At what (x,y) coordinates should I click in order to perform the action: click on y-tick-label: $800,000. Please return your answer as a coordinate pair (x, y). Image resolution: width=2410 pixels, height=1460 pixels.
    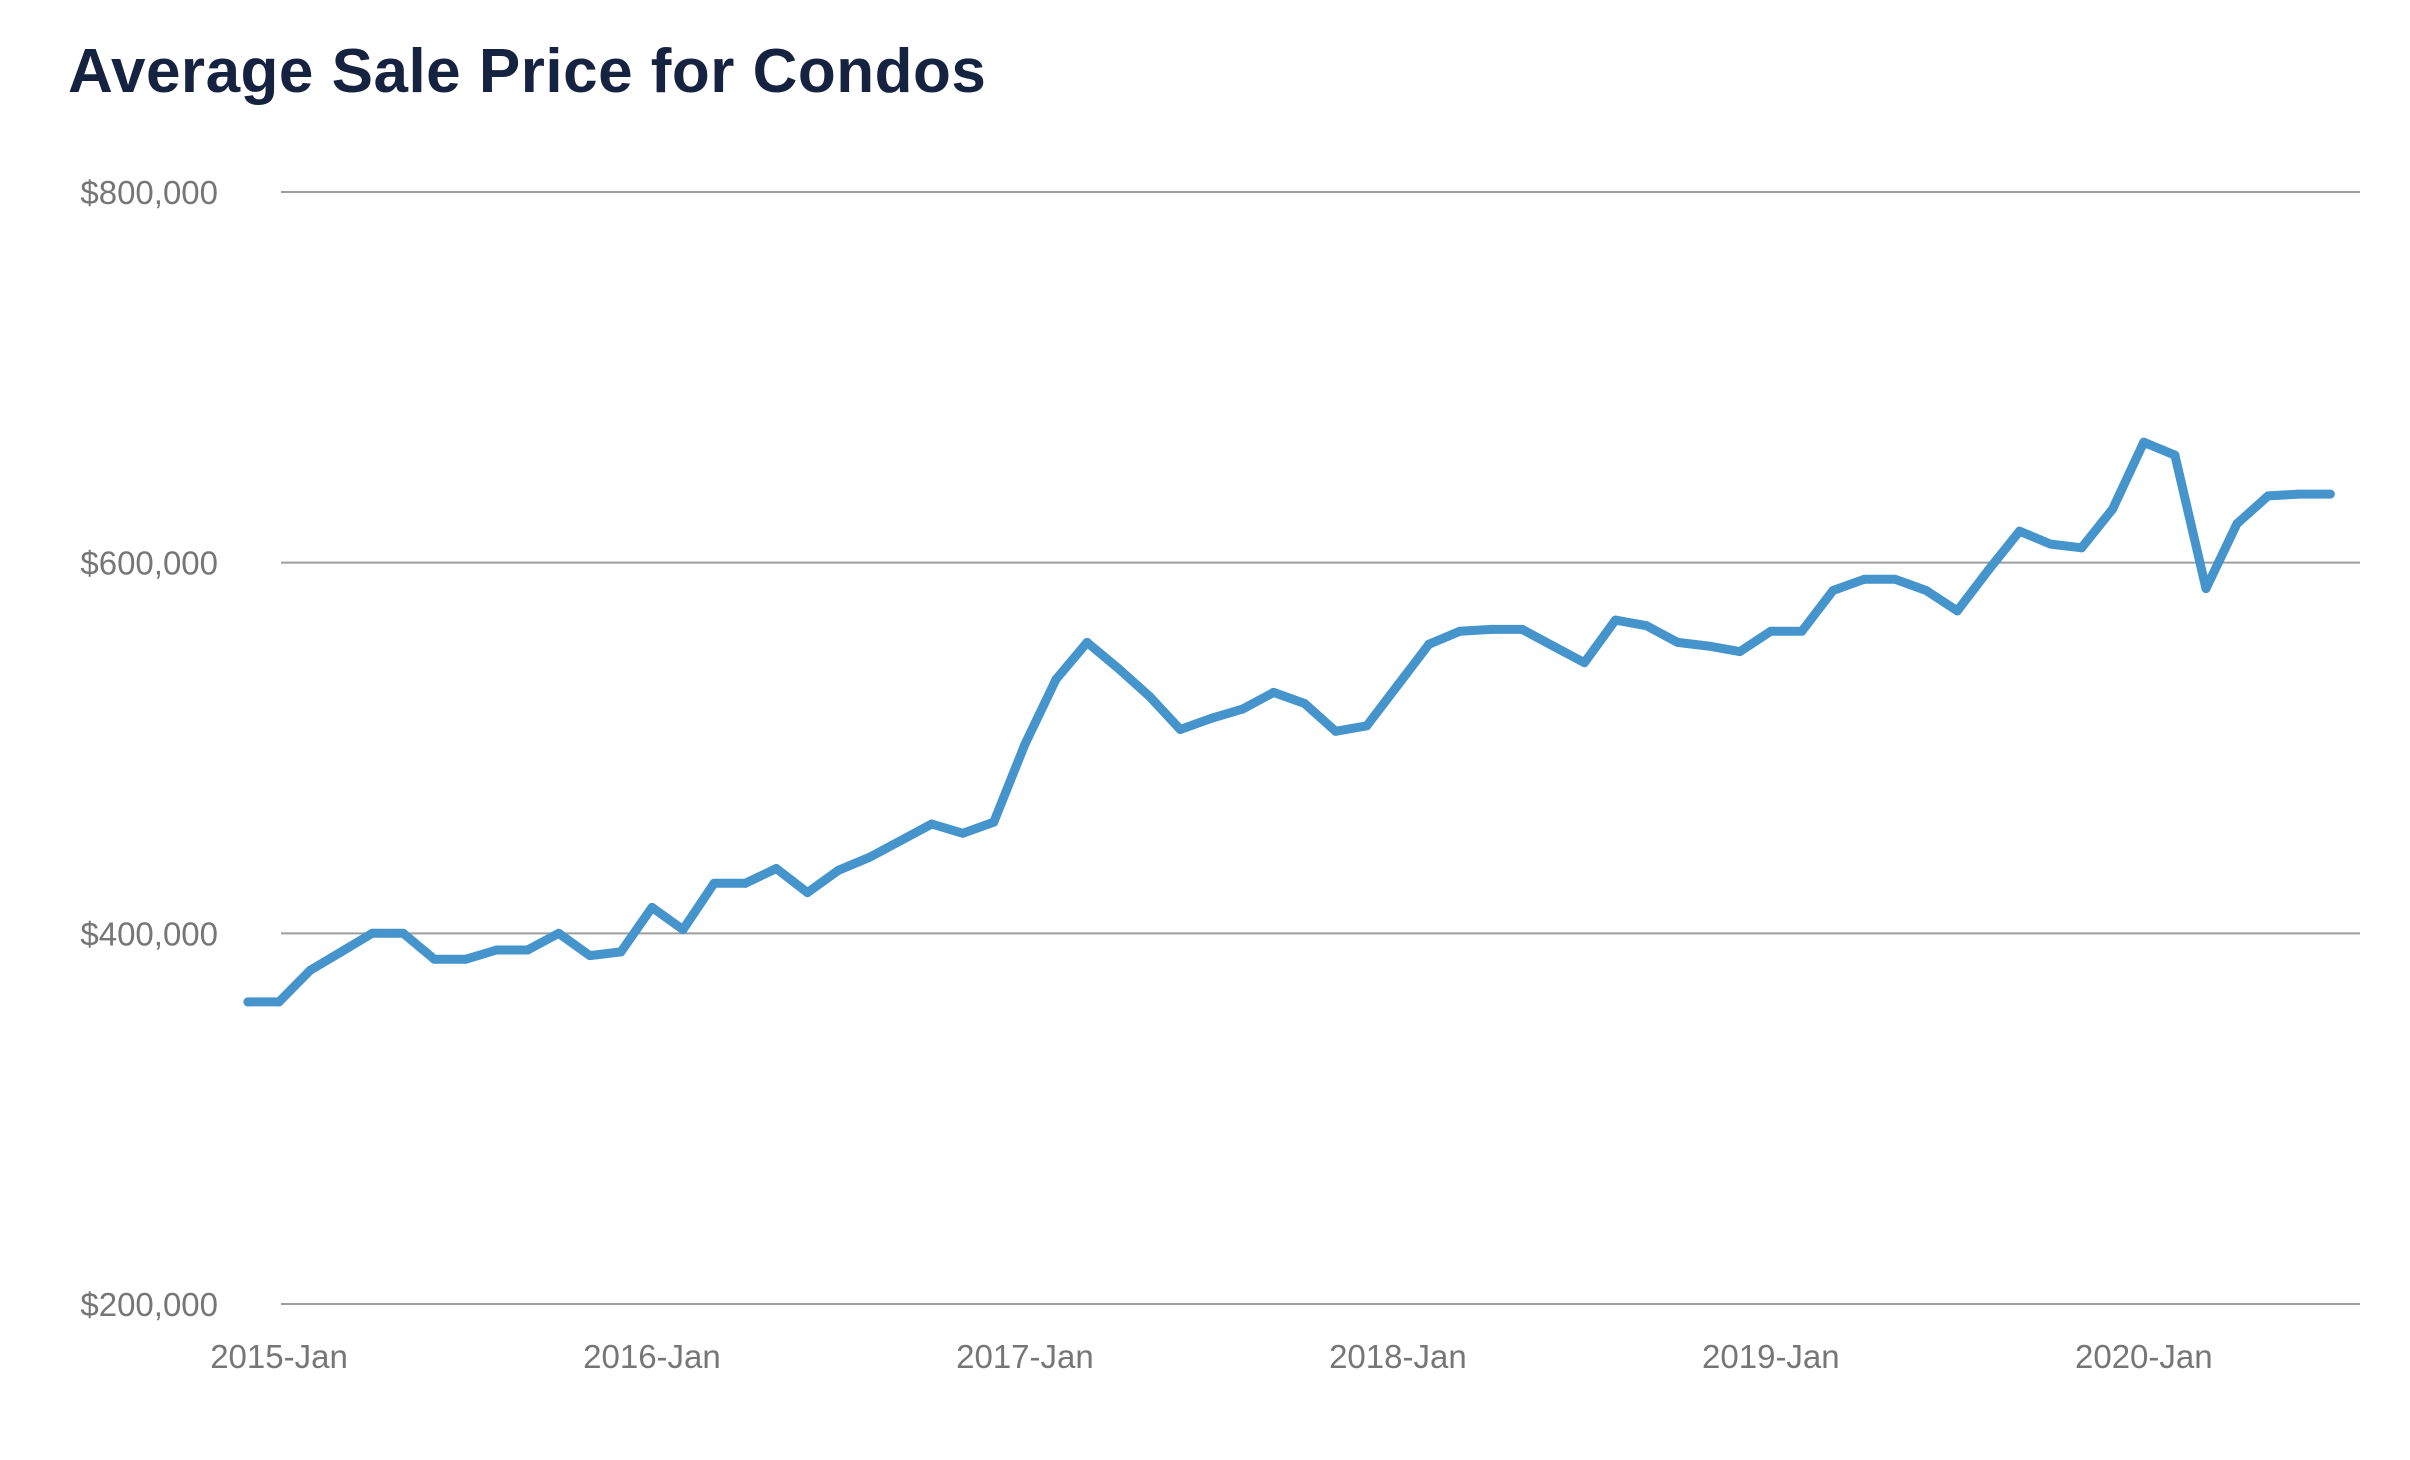
    Looking at the image, I should click on (149, 192).